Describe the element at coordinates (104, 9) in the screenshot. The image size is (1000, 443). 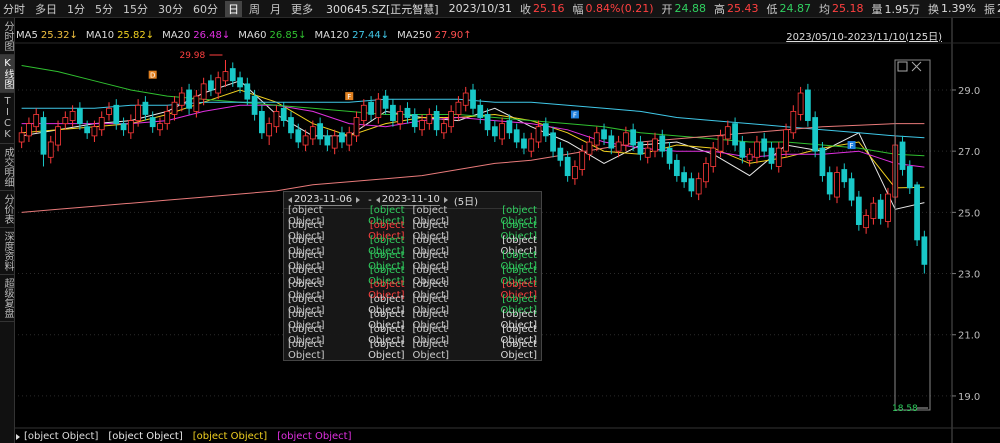
I see `period-tab: 5分` at that location.